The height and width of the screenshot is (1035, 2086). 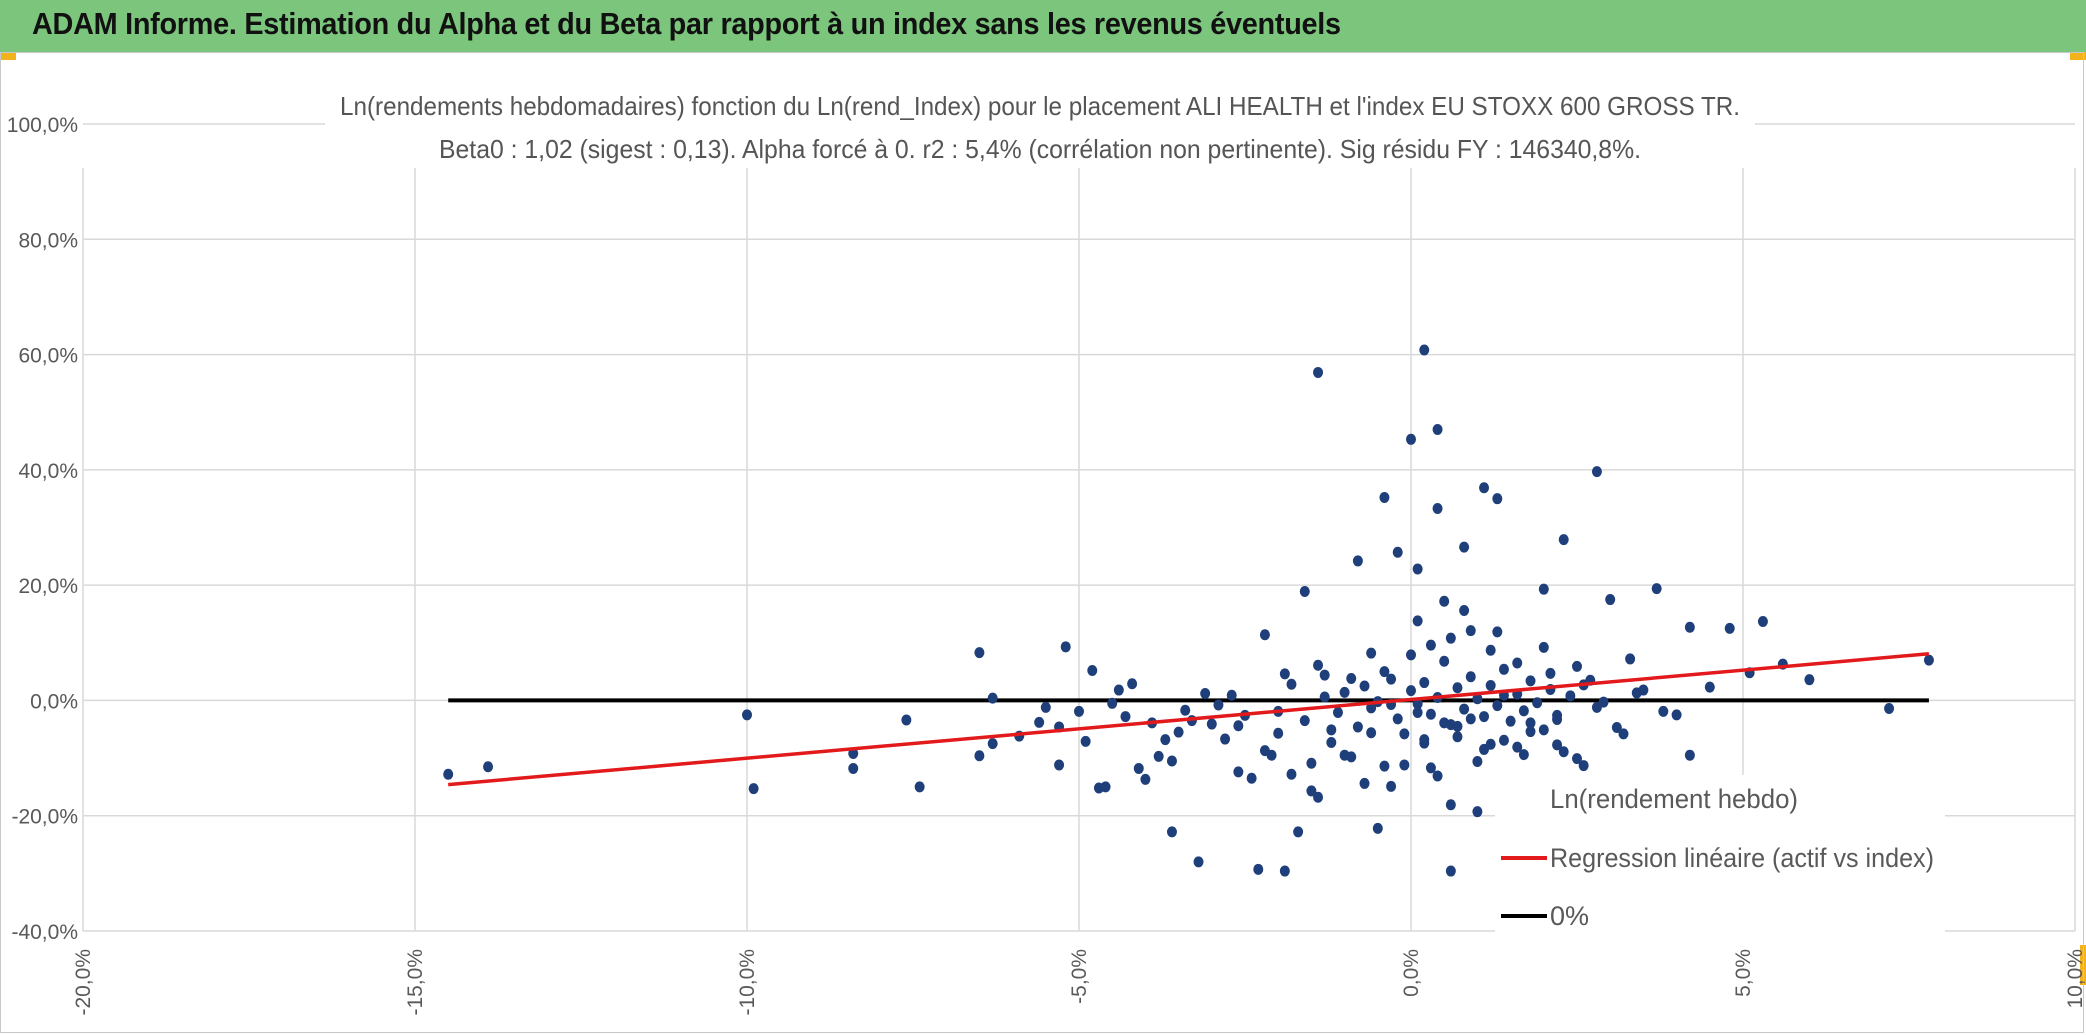 I want to click on y-tick-label: 0,0%, so click(x=54, y=701).